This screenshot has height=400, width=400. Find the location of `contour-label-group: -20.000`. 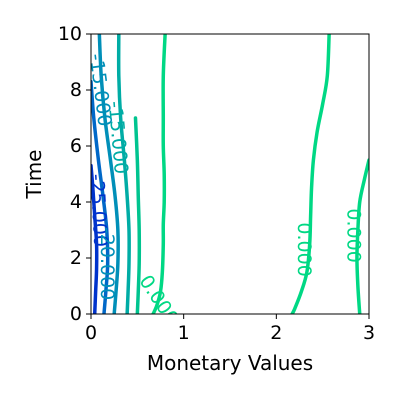

contour-label-group: -20.000 is located at coordinates (107, 263).